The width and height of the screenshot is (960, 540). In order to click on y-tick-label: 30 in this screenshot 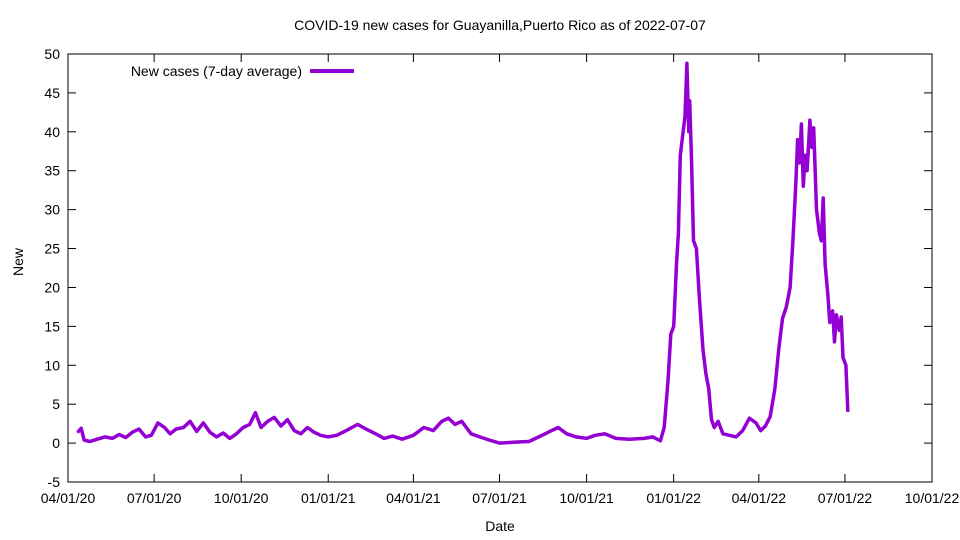, I will do `click(52, 210)`.